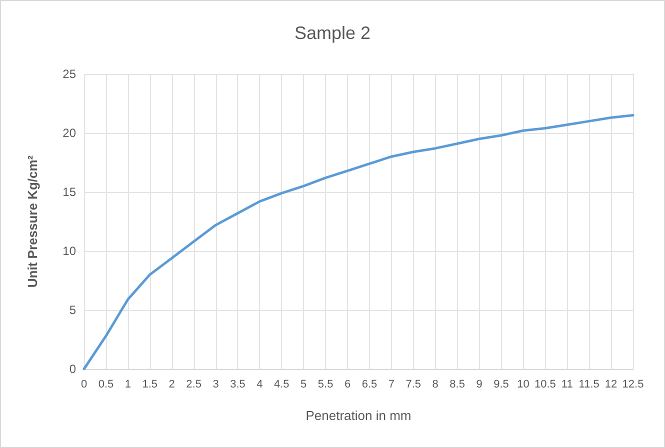 The image size is (665, 448). I want to click on x-tick-label: 4, so click(259, 384).